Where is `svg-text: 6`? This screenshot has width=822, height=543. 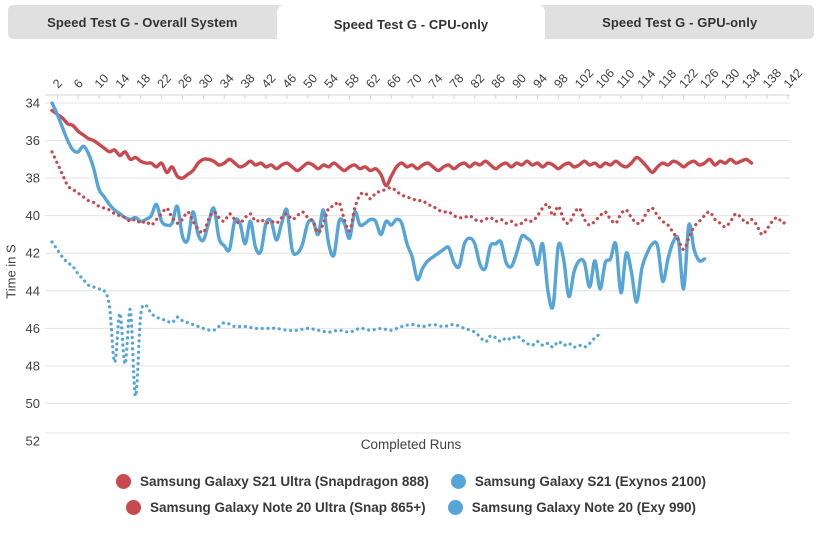 svg-text: 6 is located at coordinates (78, 83).